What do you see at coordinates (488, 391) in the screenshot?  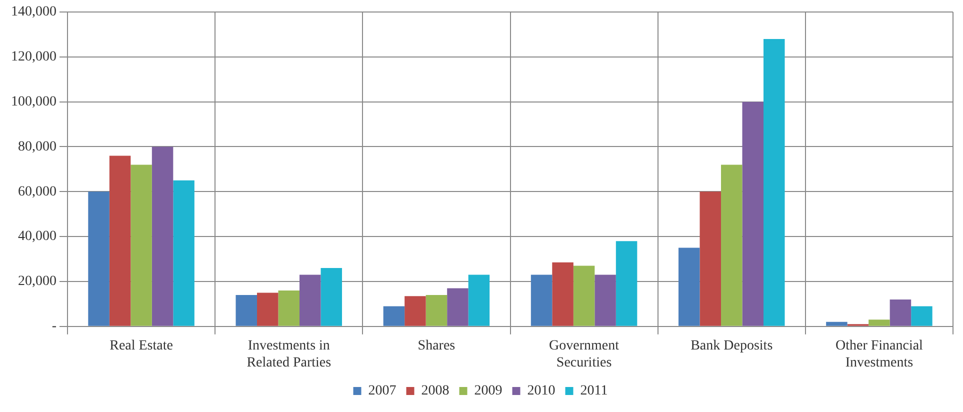 I see `legend-label: 2009` at bounding box center [488, 391].